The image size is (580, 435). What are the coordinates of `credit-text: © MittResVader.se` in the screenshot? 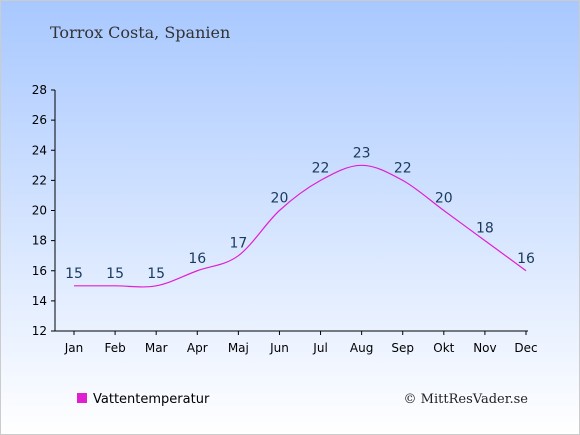 It's located at (466, 399).